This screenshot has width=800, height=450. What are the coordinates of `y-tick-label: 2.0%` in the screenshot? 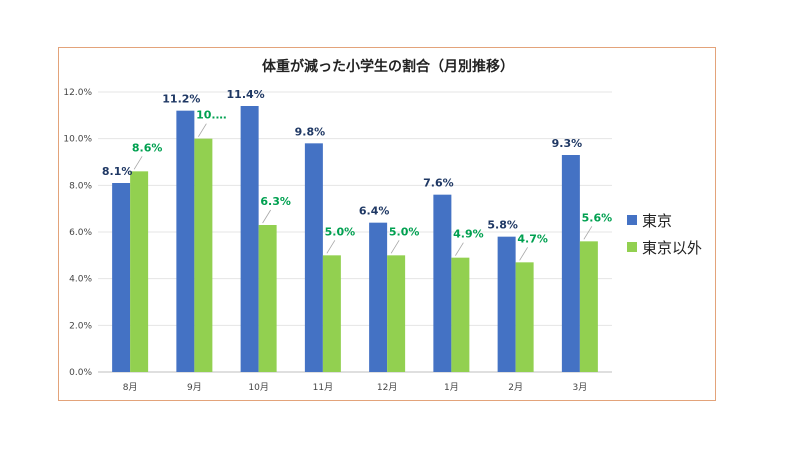 It's located at (80, 326).